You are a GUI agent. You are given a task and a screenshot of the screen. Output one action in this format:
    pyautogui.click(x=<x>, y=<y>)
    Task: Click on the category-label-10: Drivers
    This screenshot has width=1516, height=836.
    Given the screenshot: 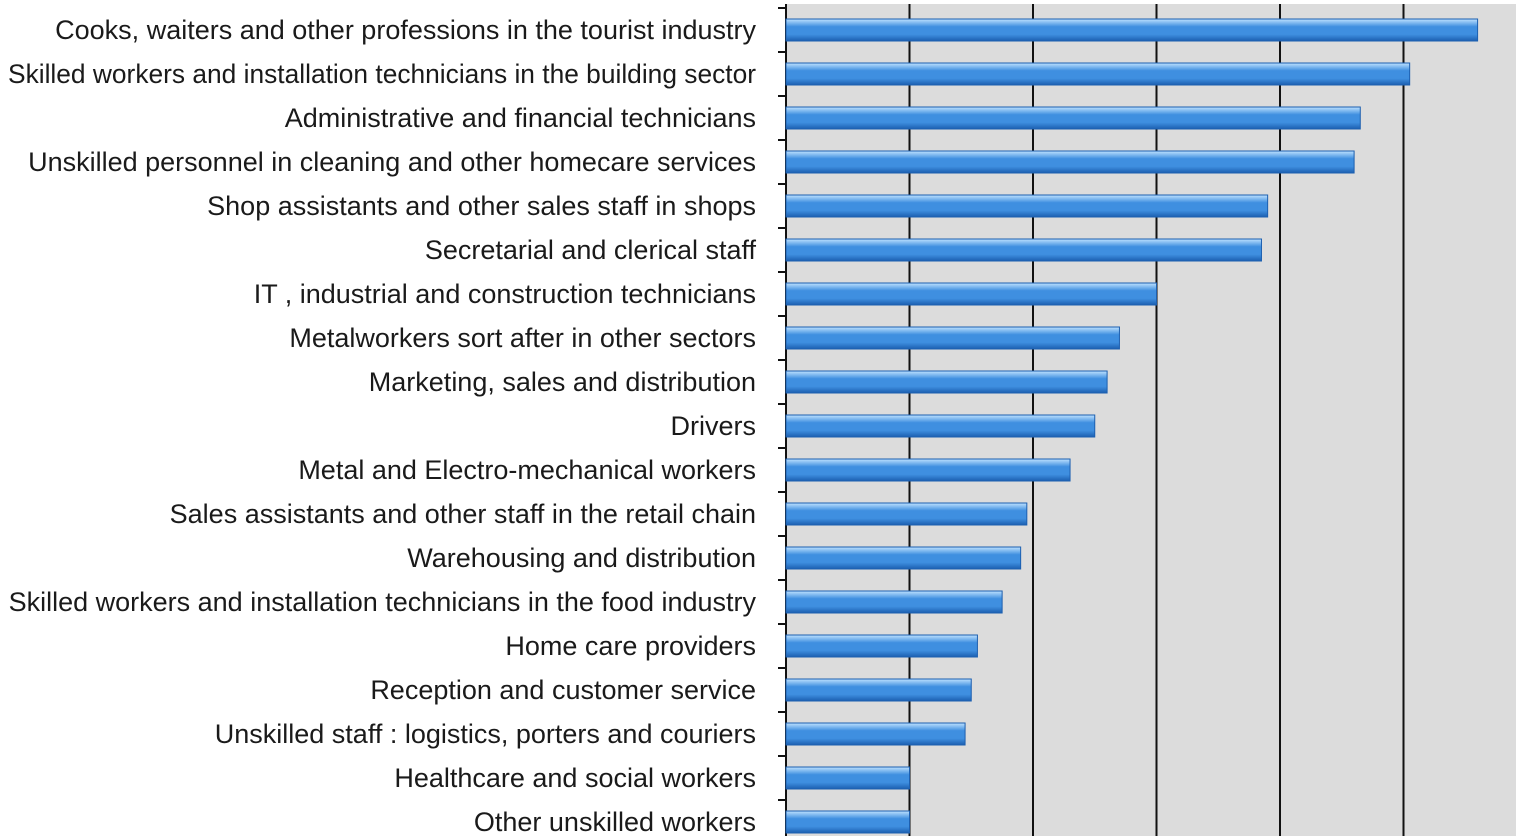 What is the action you would take?
    pyautogui.click(x=714, y=426)
    